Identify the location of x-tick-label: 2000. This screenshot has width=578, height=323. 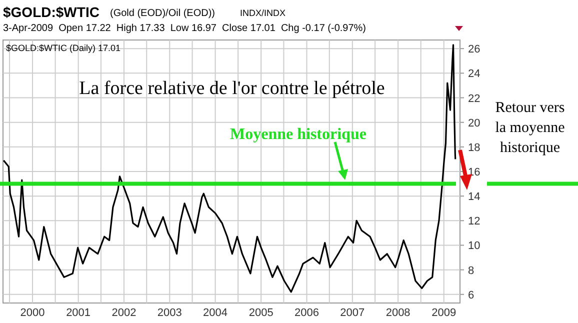
(32, 313).